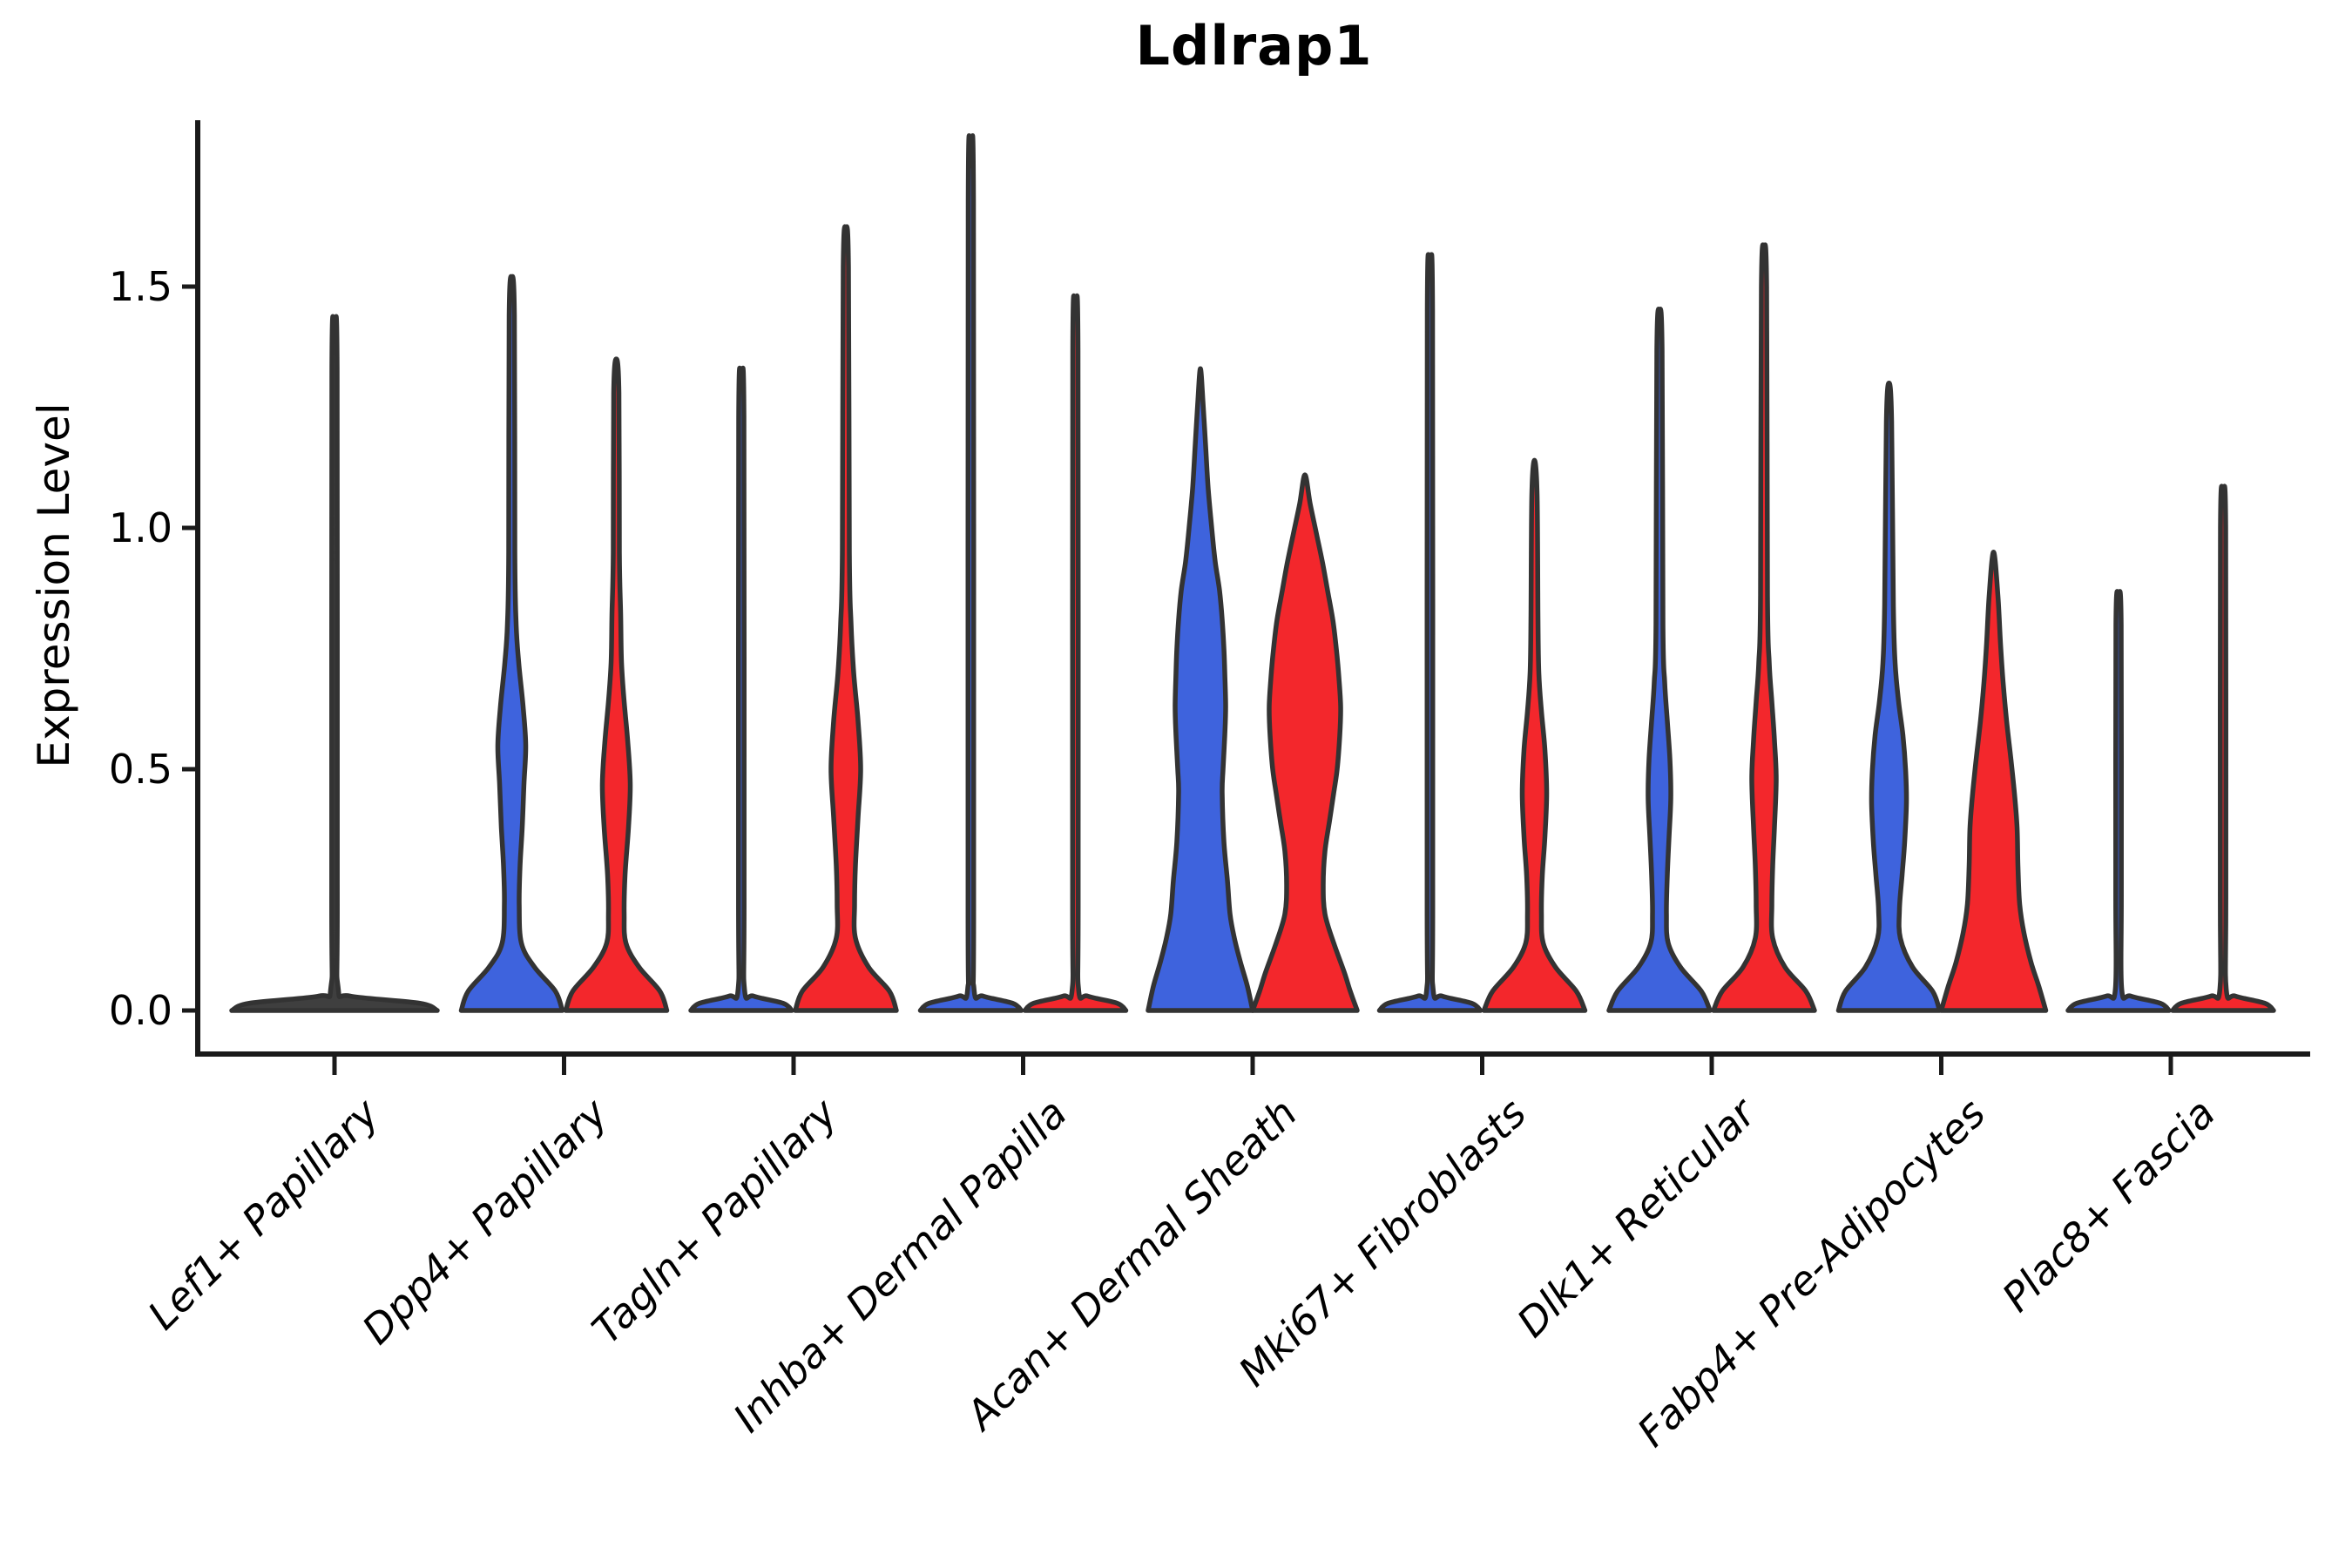 The image size is (2352, 1568). I want to click on violin-shape-single, so click(334, 663).